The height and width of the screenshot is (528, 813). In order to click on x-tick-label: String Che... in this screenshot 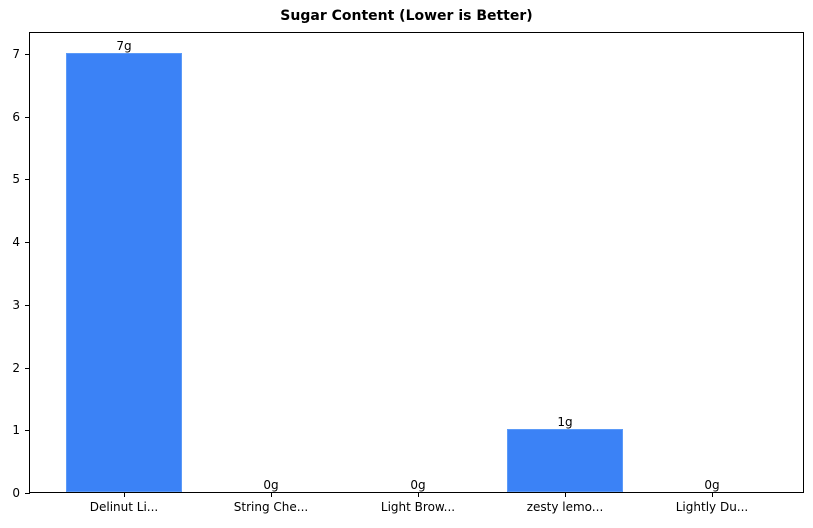, I will do `click(271, 507)`.